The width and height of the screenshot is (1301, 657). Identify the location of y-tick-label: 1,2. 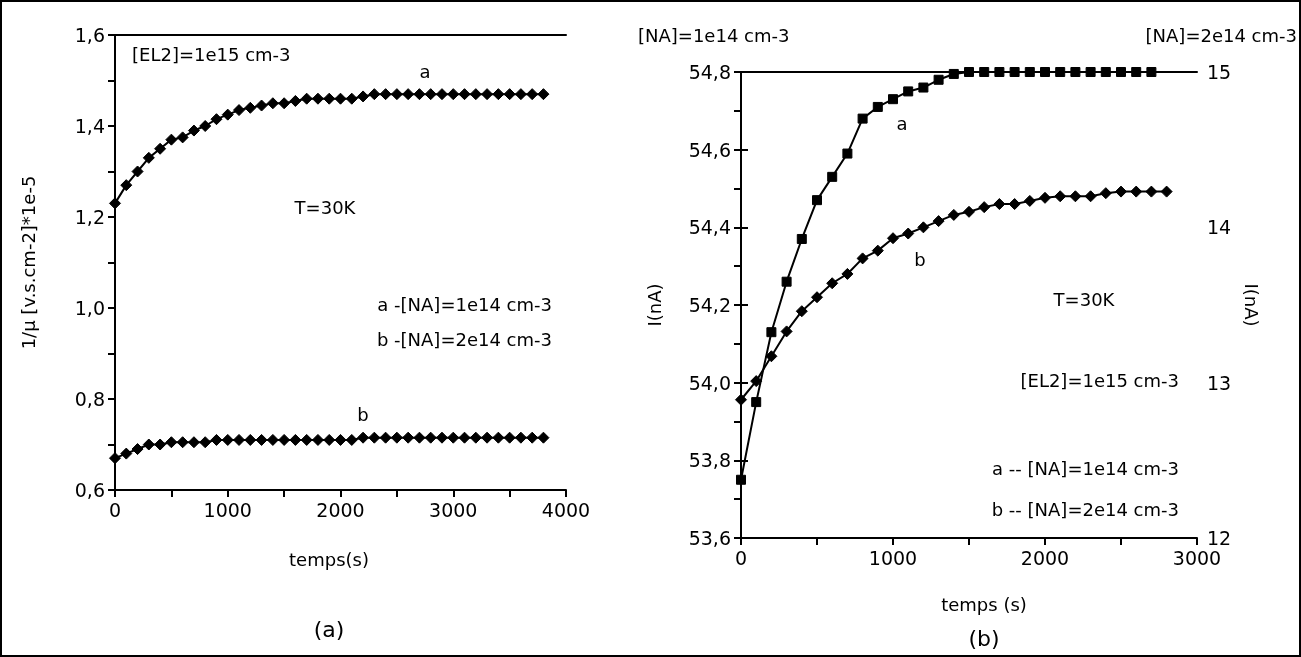
(89, 217).